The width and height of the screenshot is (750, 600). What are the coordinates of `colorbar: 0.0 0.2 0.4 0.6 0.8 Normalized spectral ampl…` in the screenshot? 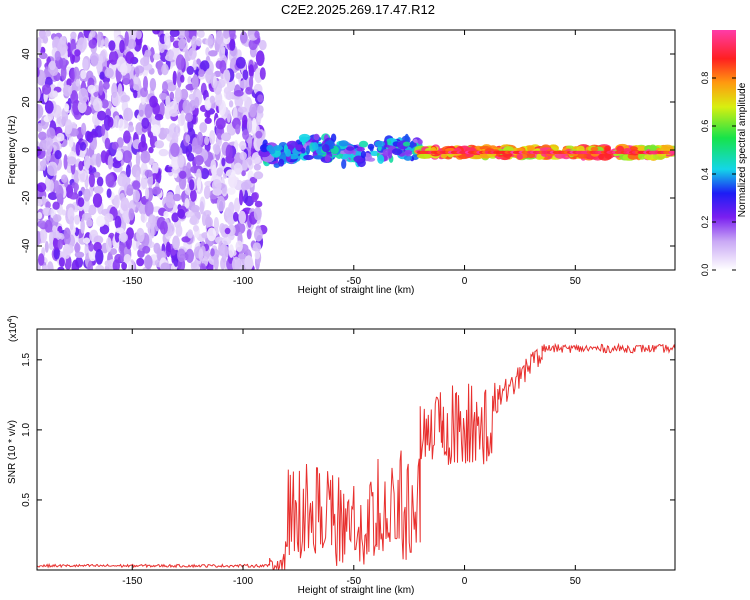 It's located at (724, 153).